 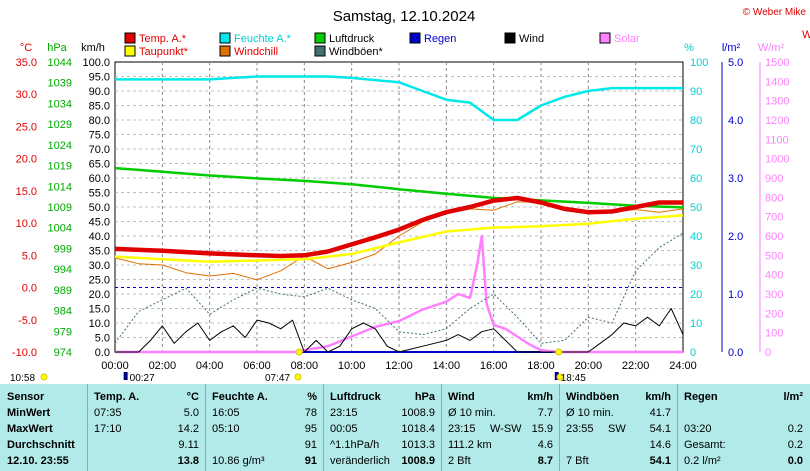 I want to click on solar-tick-label: 800, so click(x=774, y=198).